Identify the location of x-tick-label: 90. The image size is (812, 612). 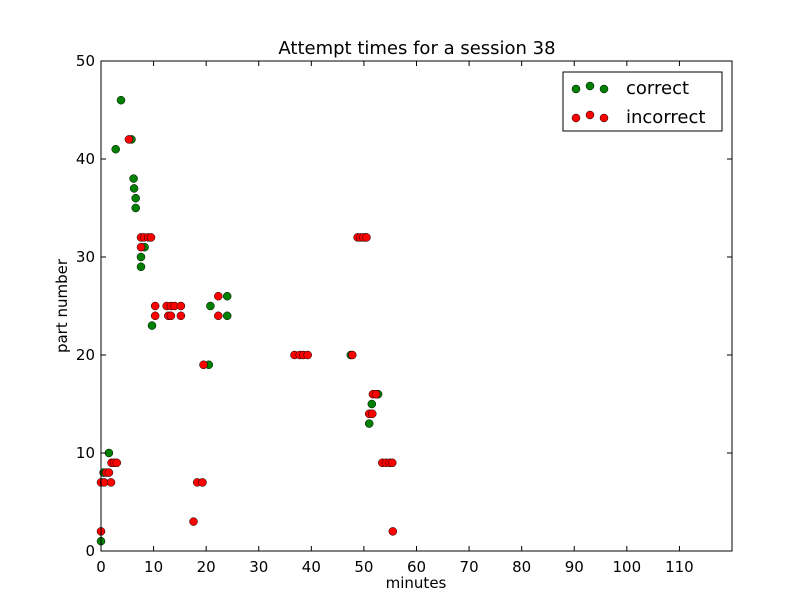
(574, 567).